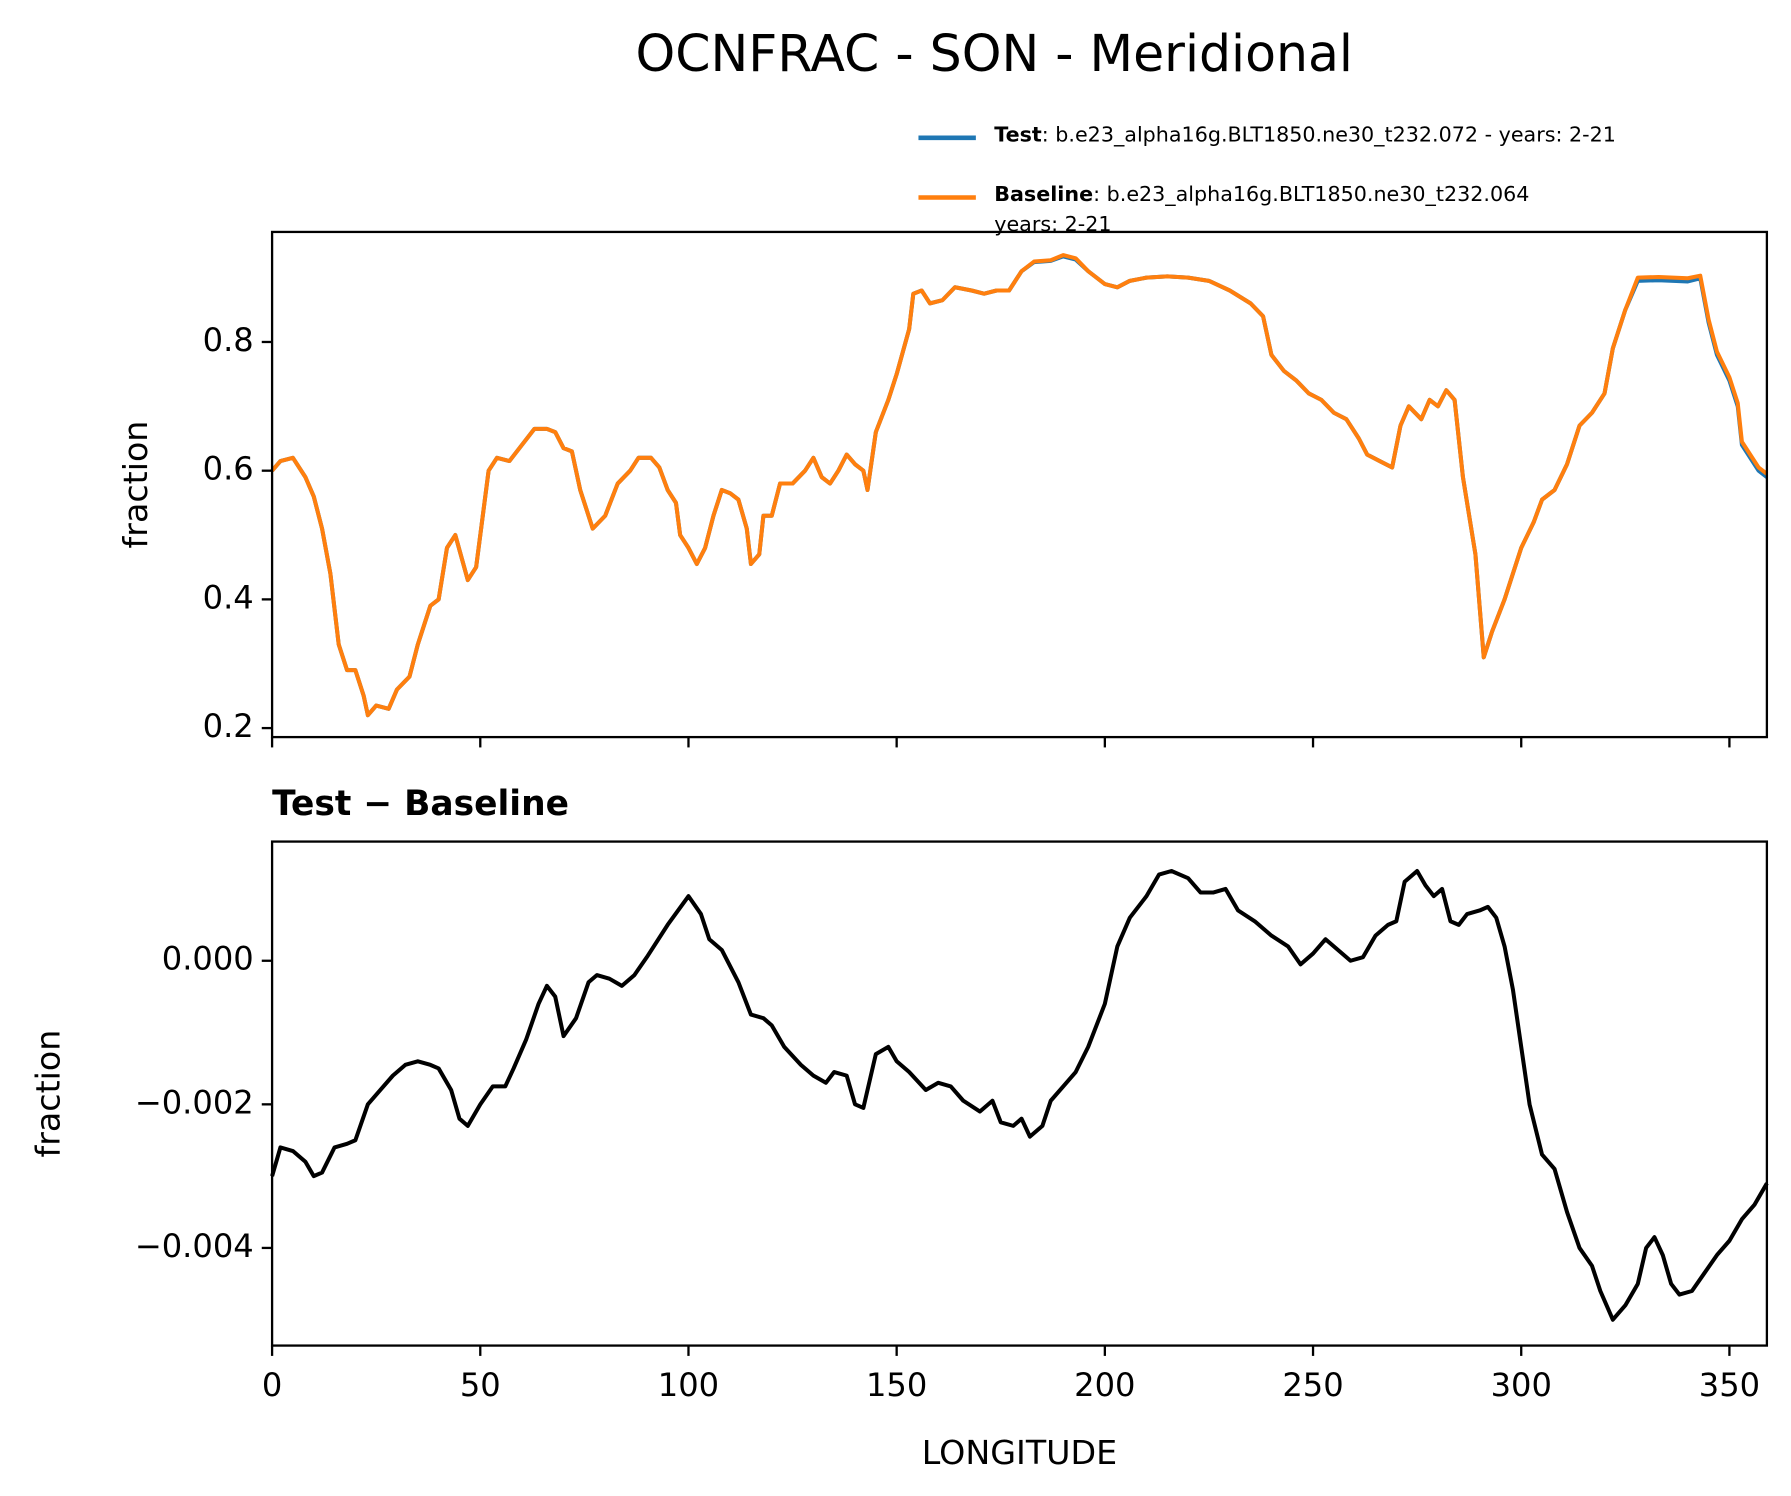 The image size is (1791, 1496). Describe the element at coordinates (1311, 194) in the screenshot. I see `legend-description: : b.e23_alpha16g.BLT1850.ne30_t232.064` at that location.